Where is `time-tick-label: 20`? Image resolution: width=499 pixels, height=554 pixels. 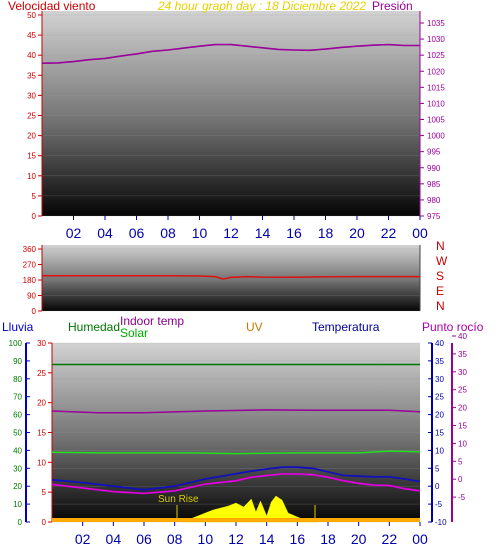
time-tick-label: 20 is located at coordinates (359, 539).